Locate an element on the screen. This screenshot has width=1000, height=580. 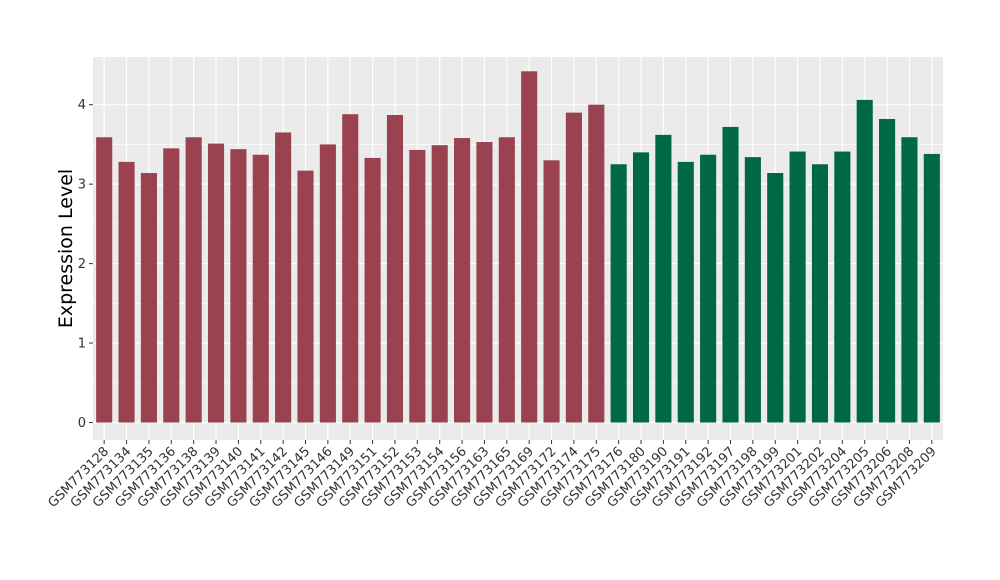
bar-GSM773156 is located at coordinates (462, 280).